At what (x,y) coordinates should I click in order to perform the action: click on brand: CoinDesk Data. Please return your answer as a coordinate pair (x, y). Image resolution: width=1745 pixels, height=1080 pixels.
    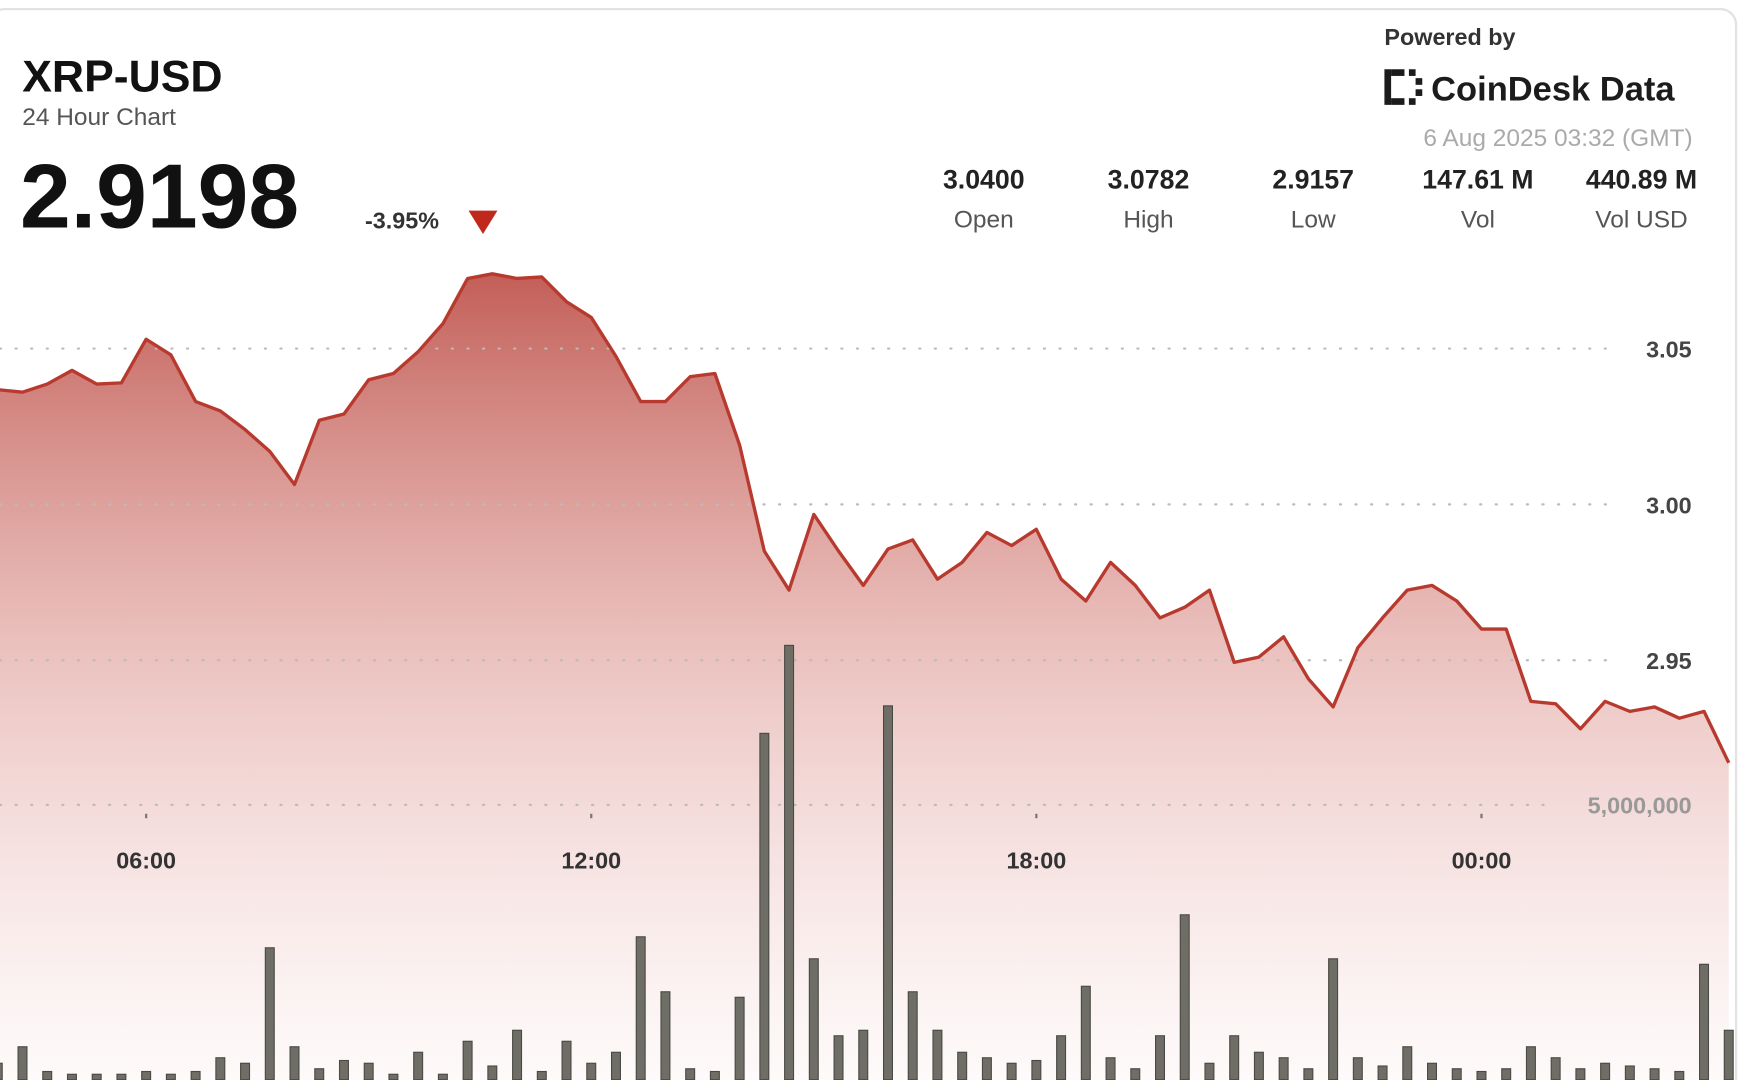
    Looking at the image, I should click on (1553, 89).